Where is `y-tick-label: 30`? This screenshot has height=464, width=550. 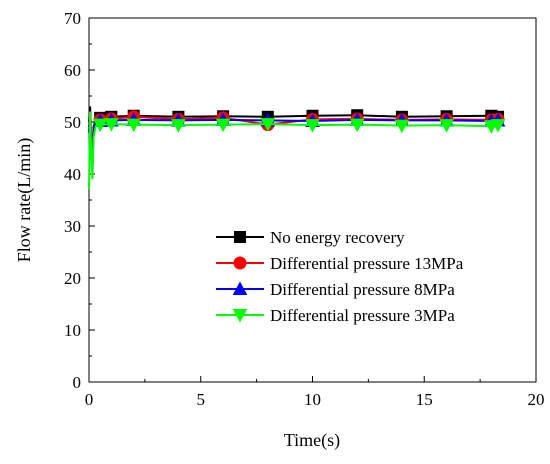
y-tick-label: 30 is located at coordinates (72, 226).